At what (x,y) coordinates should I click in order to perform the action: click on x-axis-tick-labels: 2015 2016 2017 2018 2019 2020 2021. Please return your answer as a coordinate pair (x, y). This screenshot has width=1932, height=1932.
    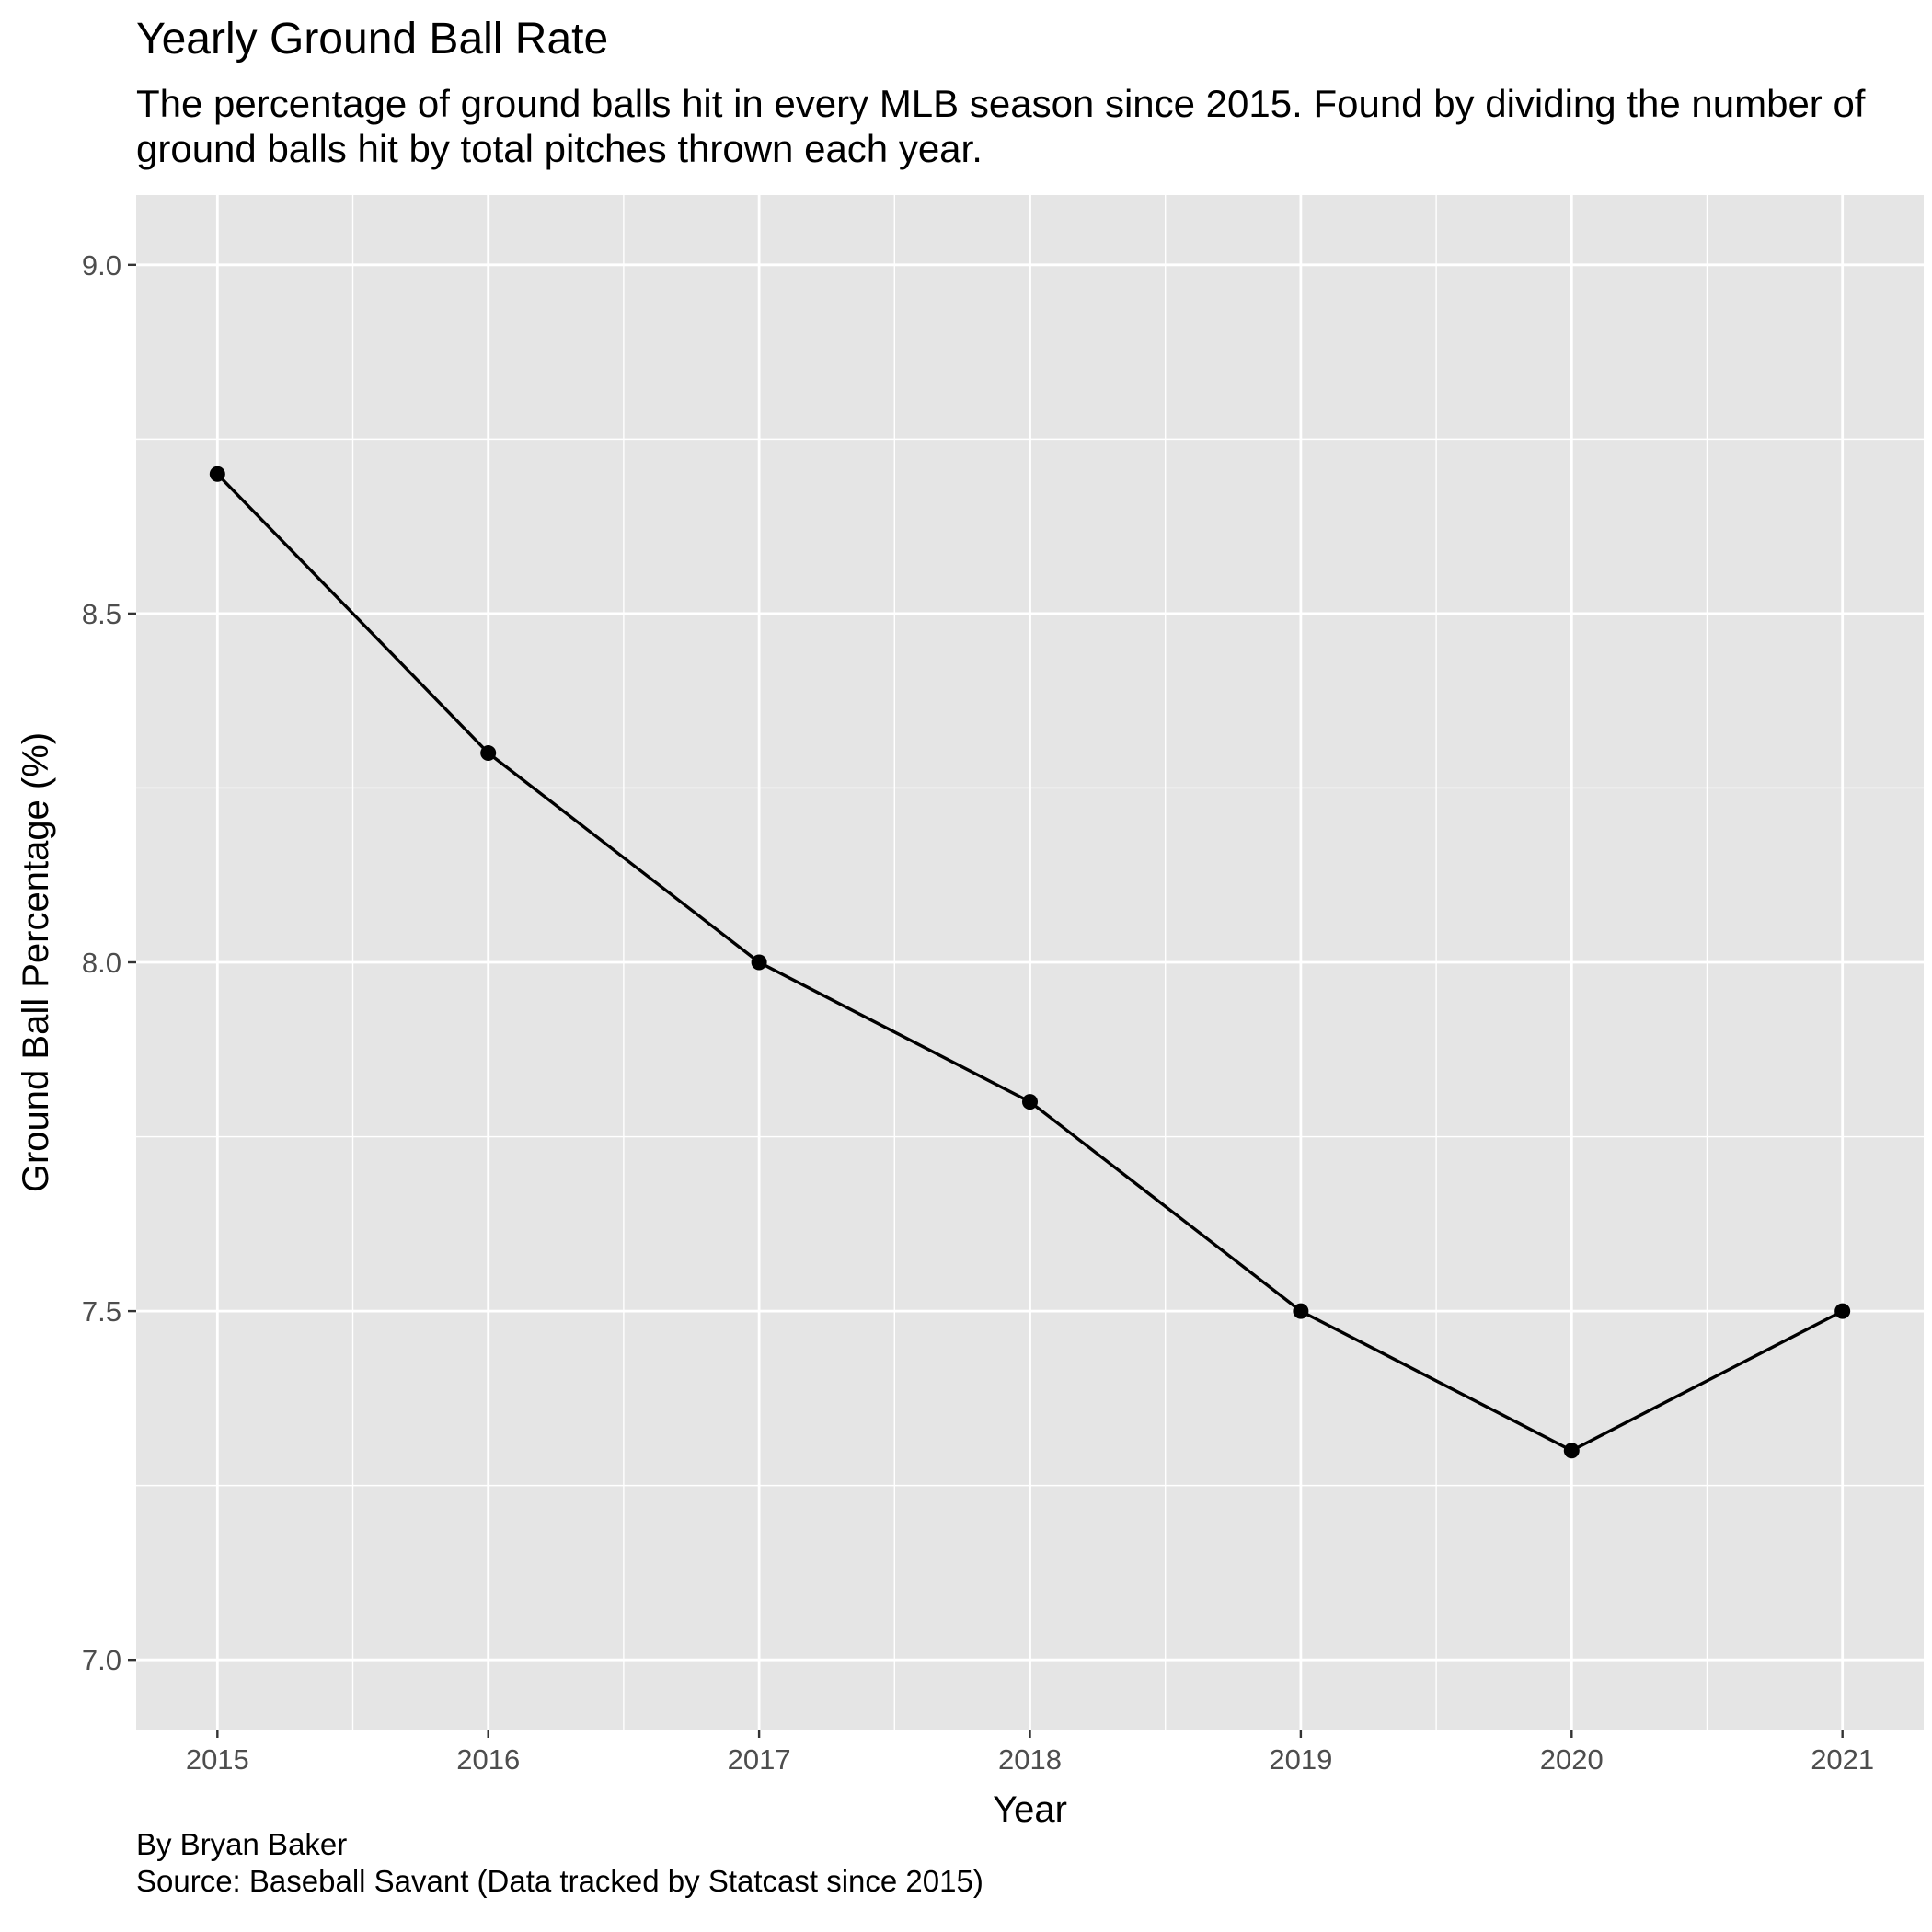
    Looking at the image, I should click on (1030, 1759).